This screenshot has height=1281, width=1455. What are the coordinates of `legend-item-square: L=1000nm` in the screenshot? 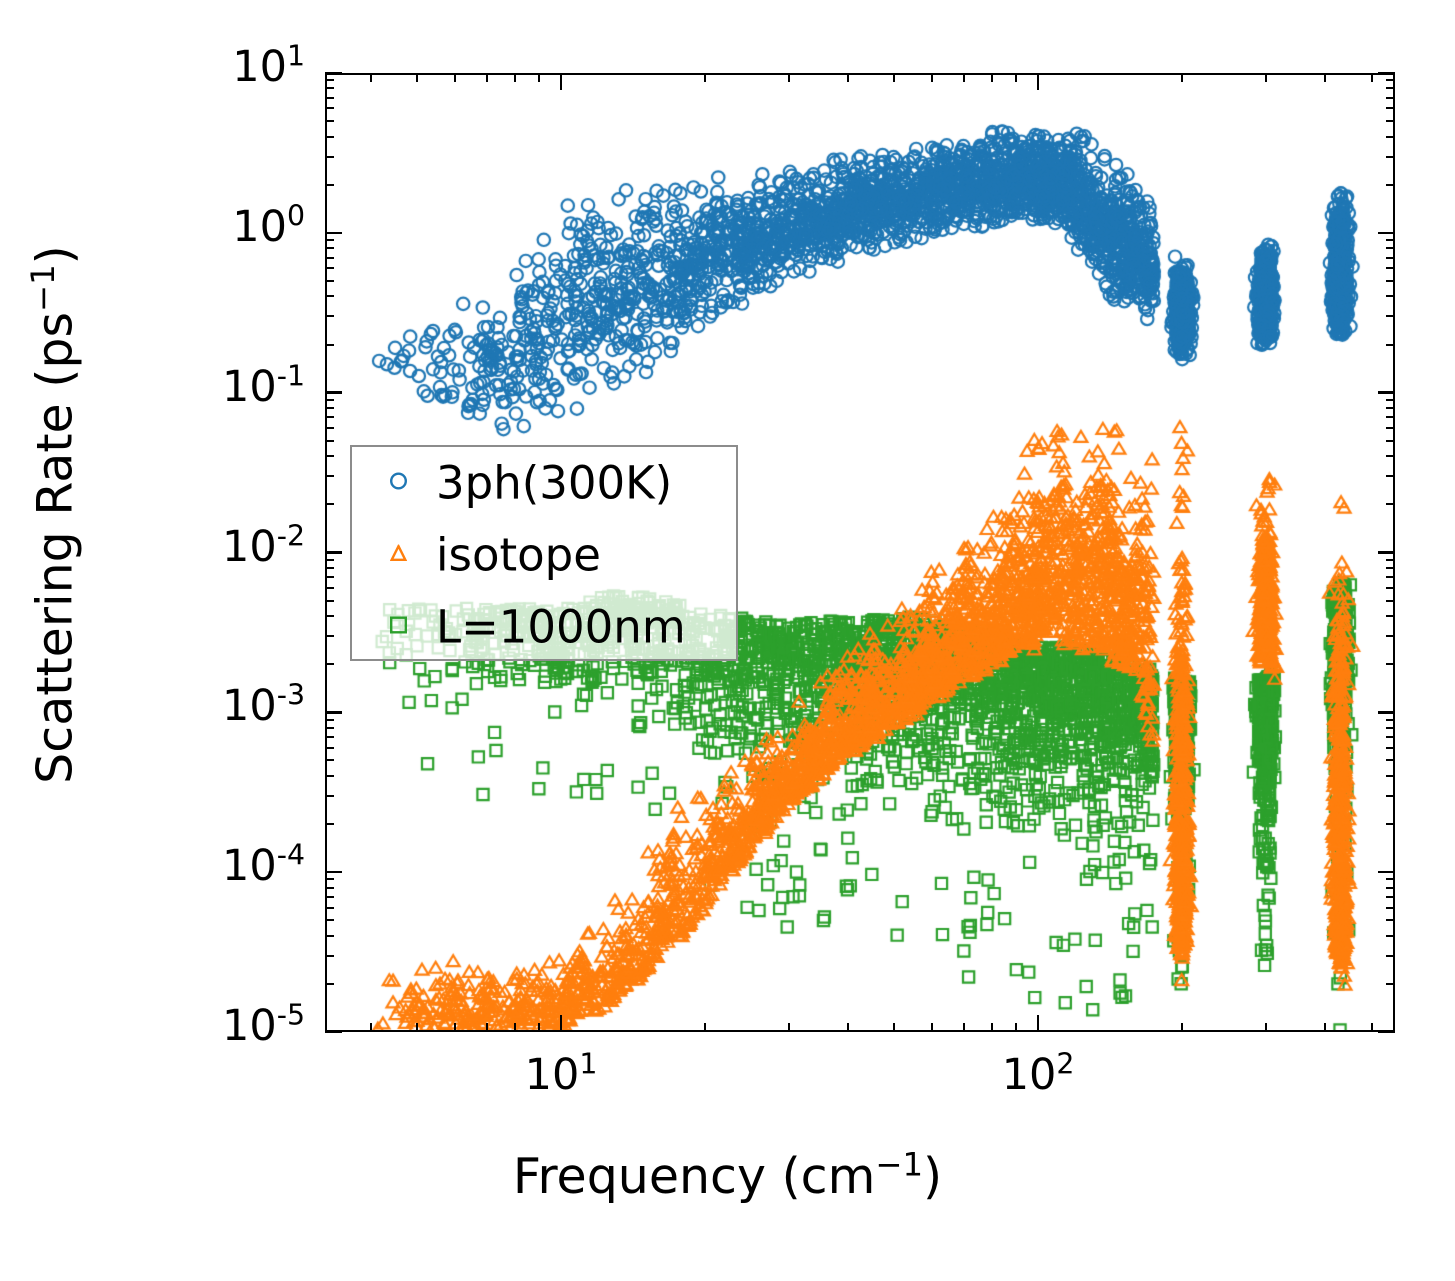 It's located at (544, 627).